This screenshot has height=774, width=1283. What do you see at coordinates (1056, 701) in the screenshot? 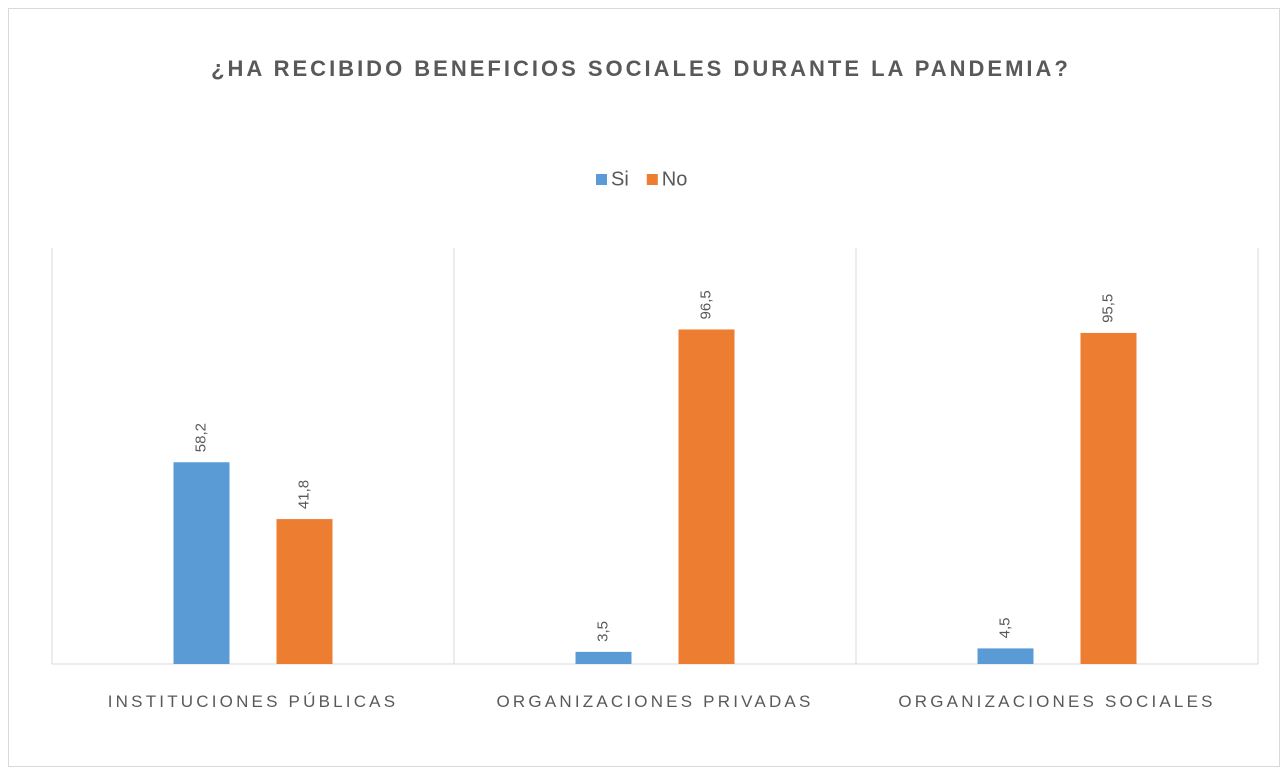
I see `x-tick-label: ORGANIZACIONES SOCIALES` at bounding box center [1056, 701].